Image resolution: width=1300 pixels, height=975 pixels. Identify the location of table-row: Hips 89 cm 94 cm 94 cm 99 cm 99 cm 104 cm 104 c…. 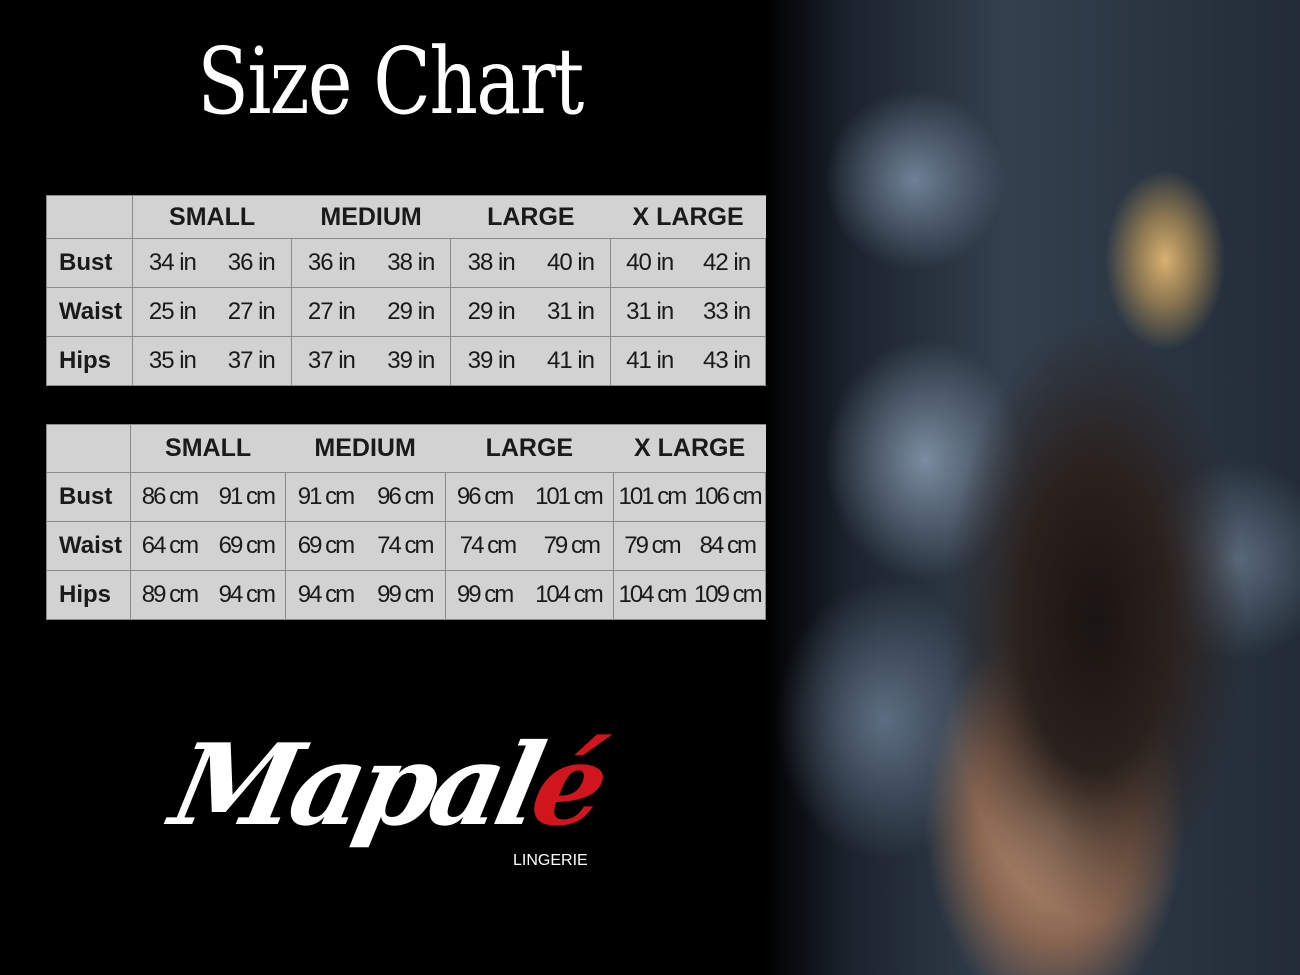
(406, 595).